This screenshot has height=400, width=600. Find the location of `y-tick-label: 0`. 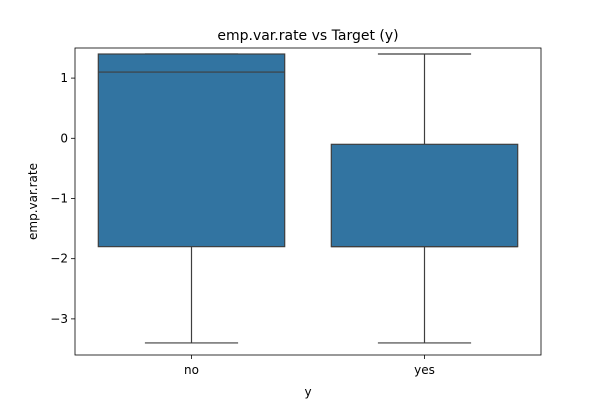

y-tick-label: 0 is located at coordinates (64, 138).